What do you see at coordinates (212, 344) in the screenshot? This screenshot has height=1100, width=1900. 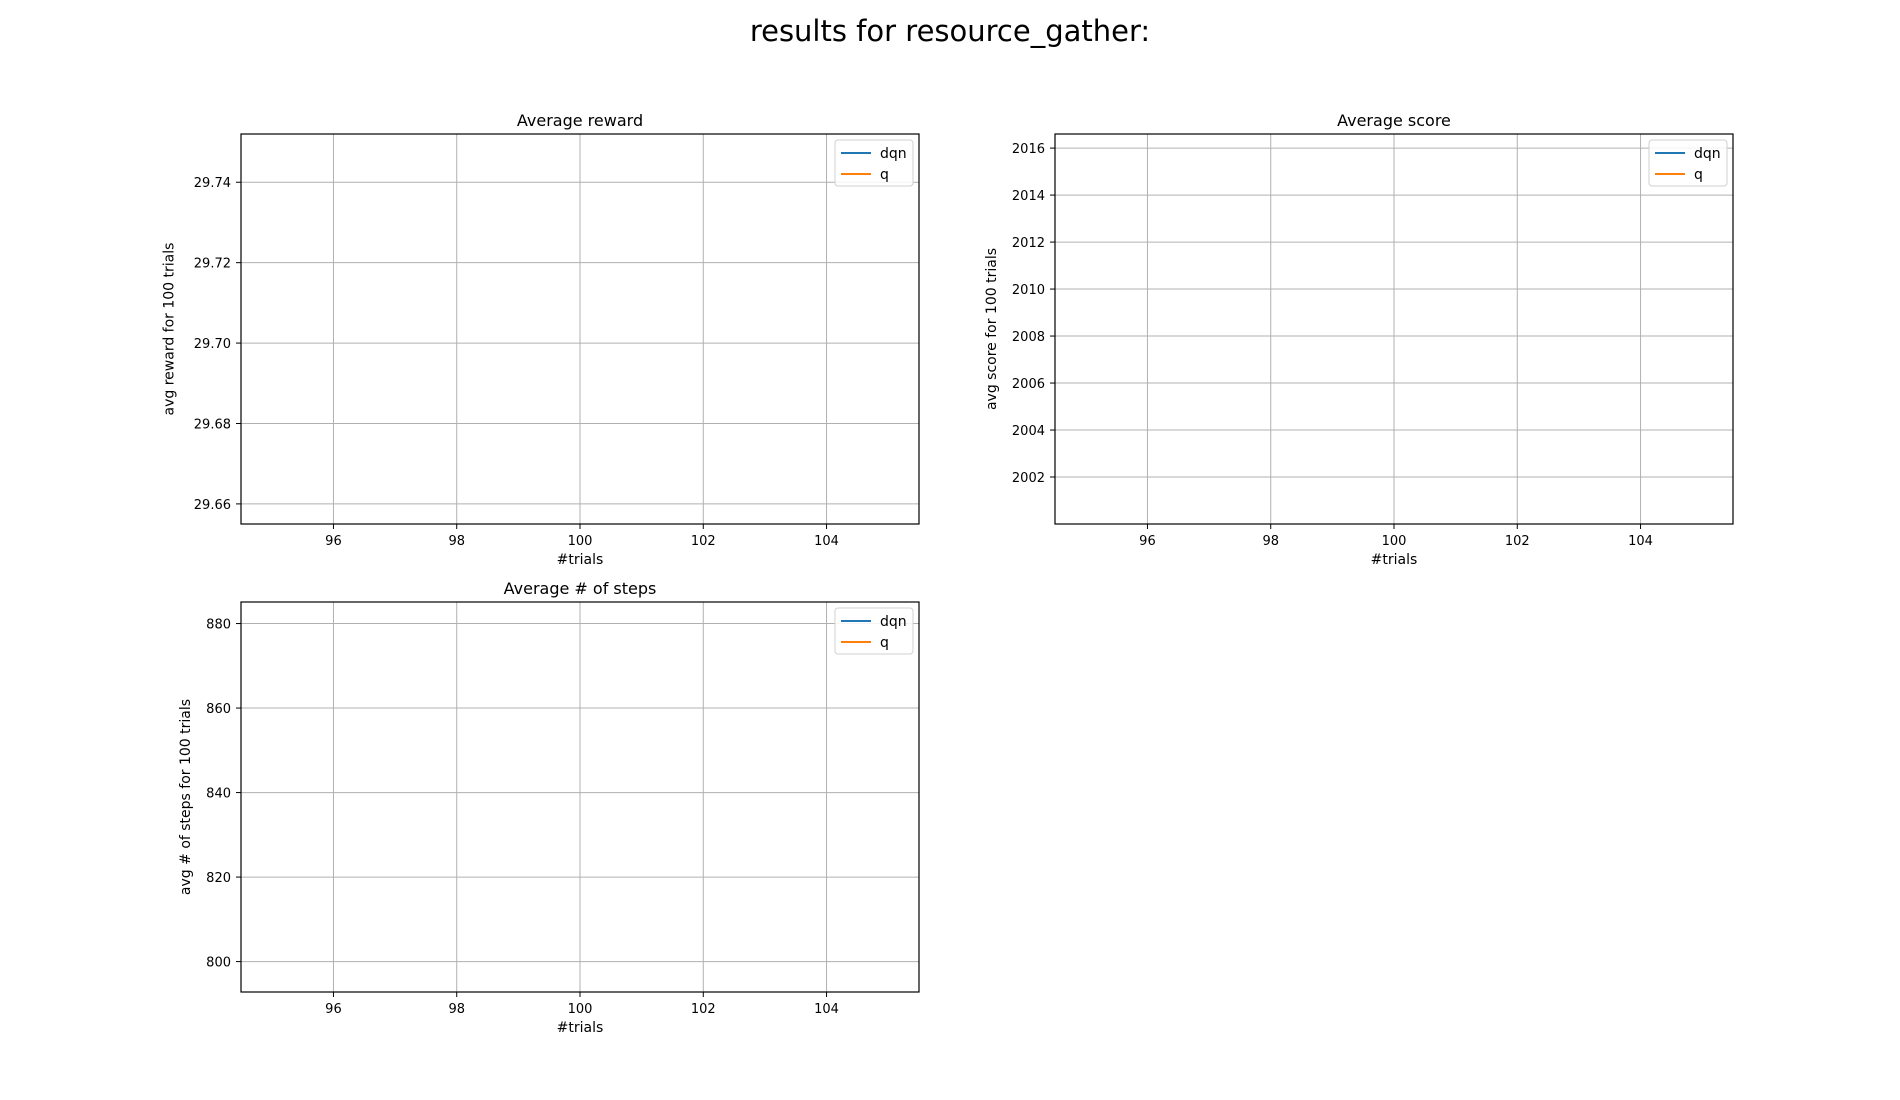 I see `y-tick-label: 29.70` at bounding box center [212, 344].